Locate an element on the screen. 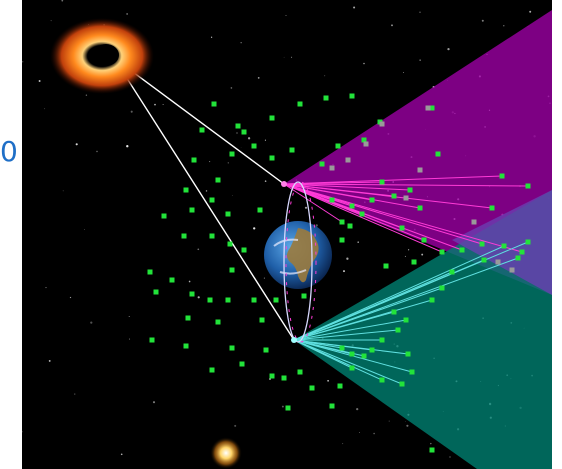 The image size is (562, 469). satellite-lower-icon is located at coordinates (294, 340).